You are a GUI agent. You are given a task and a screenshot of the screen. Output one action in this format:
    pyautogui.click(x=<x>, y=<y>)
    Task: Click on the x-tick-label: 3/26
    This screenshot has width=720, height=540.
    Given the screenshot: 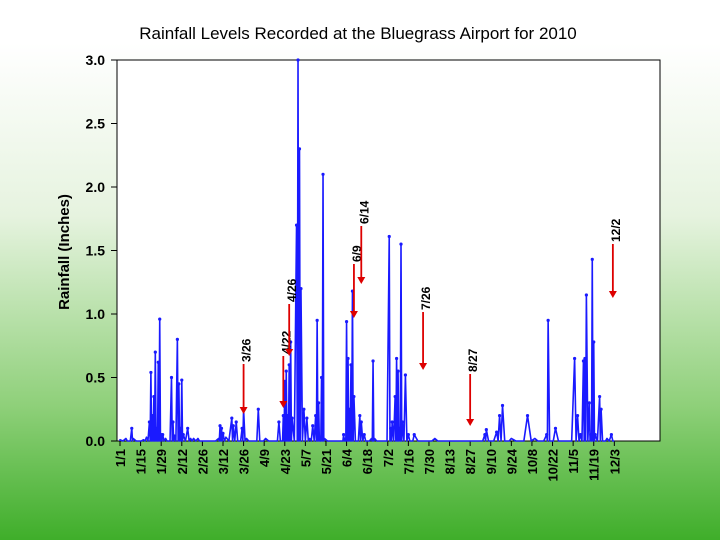 What is the action you would take?
    pyautogui.click(x=244, y=461)
    